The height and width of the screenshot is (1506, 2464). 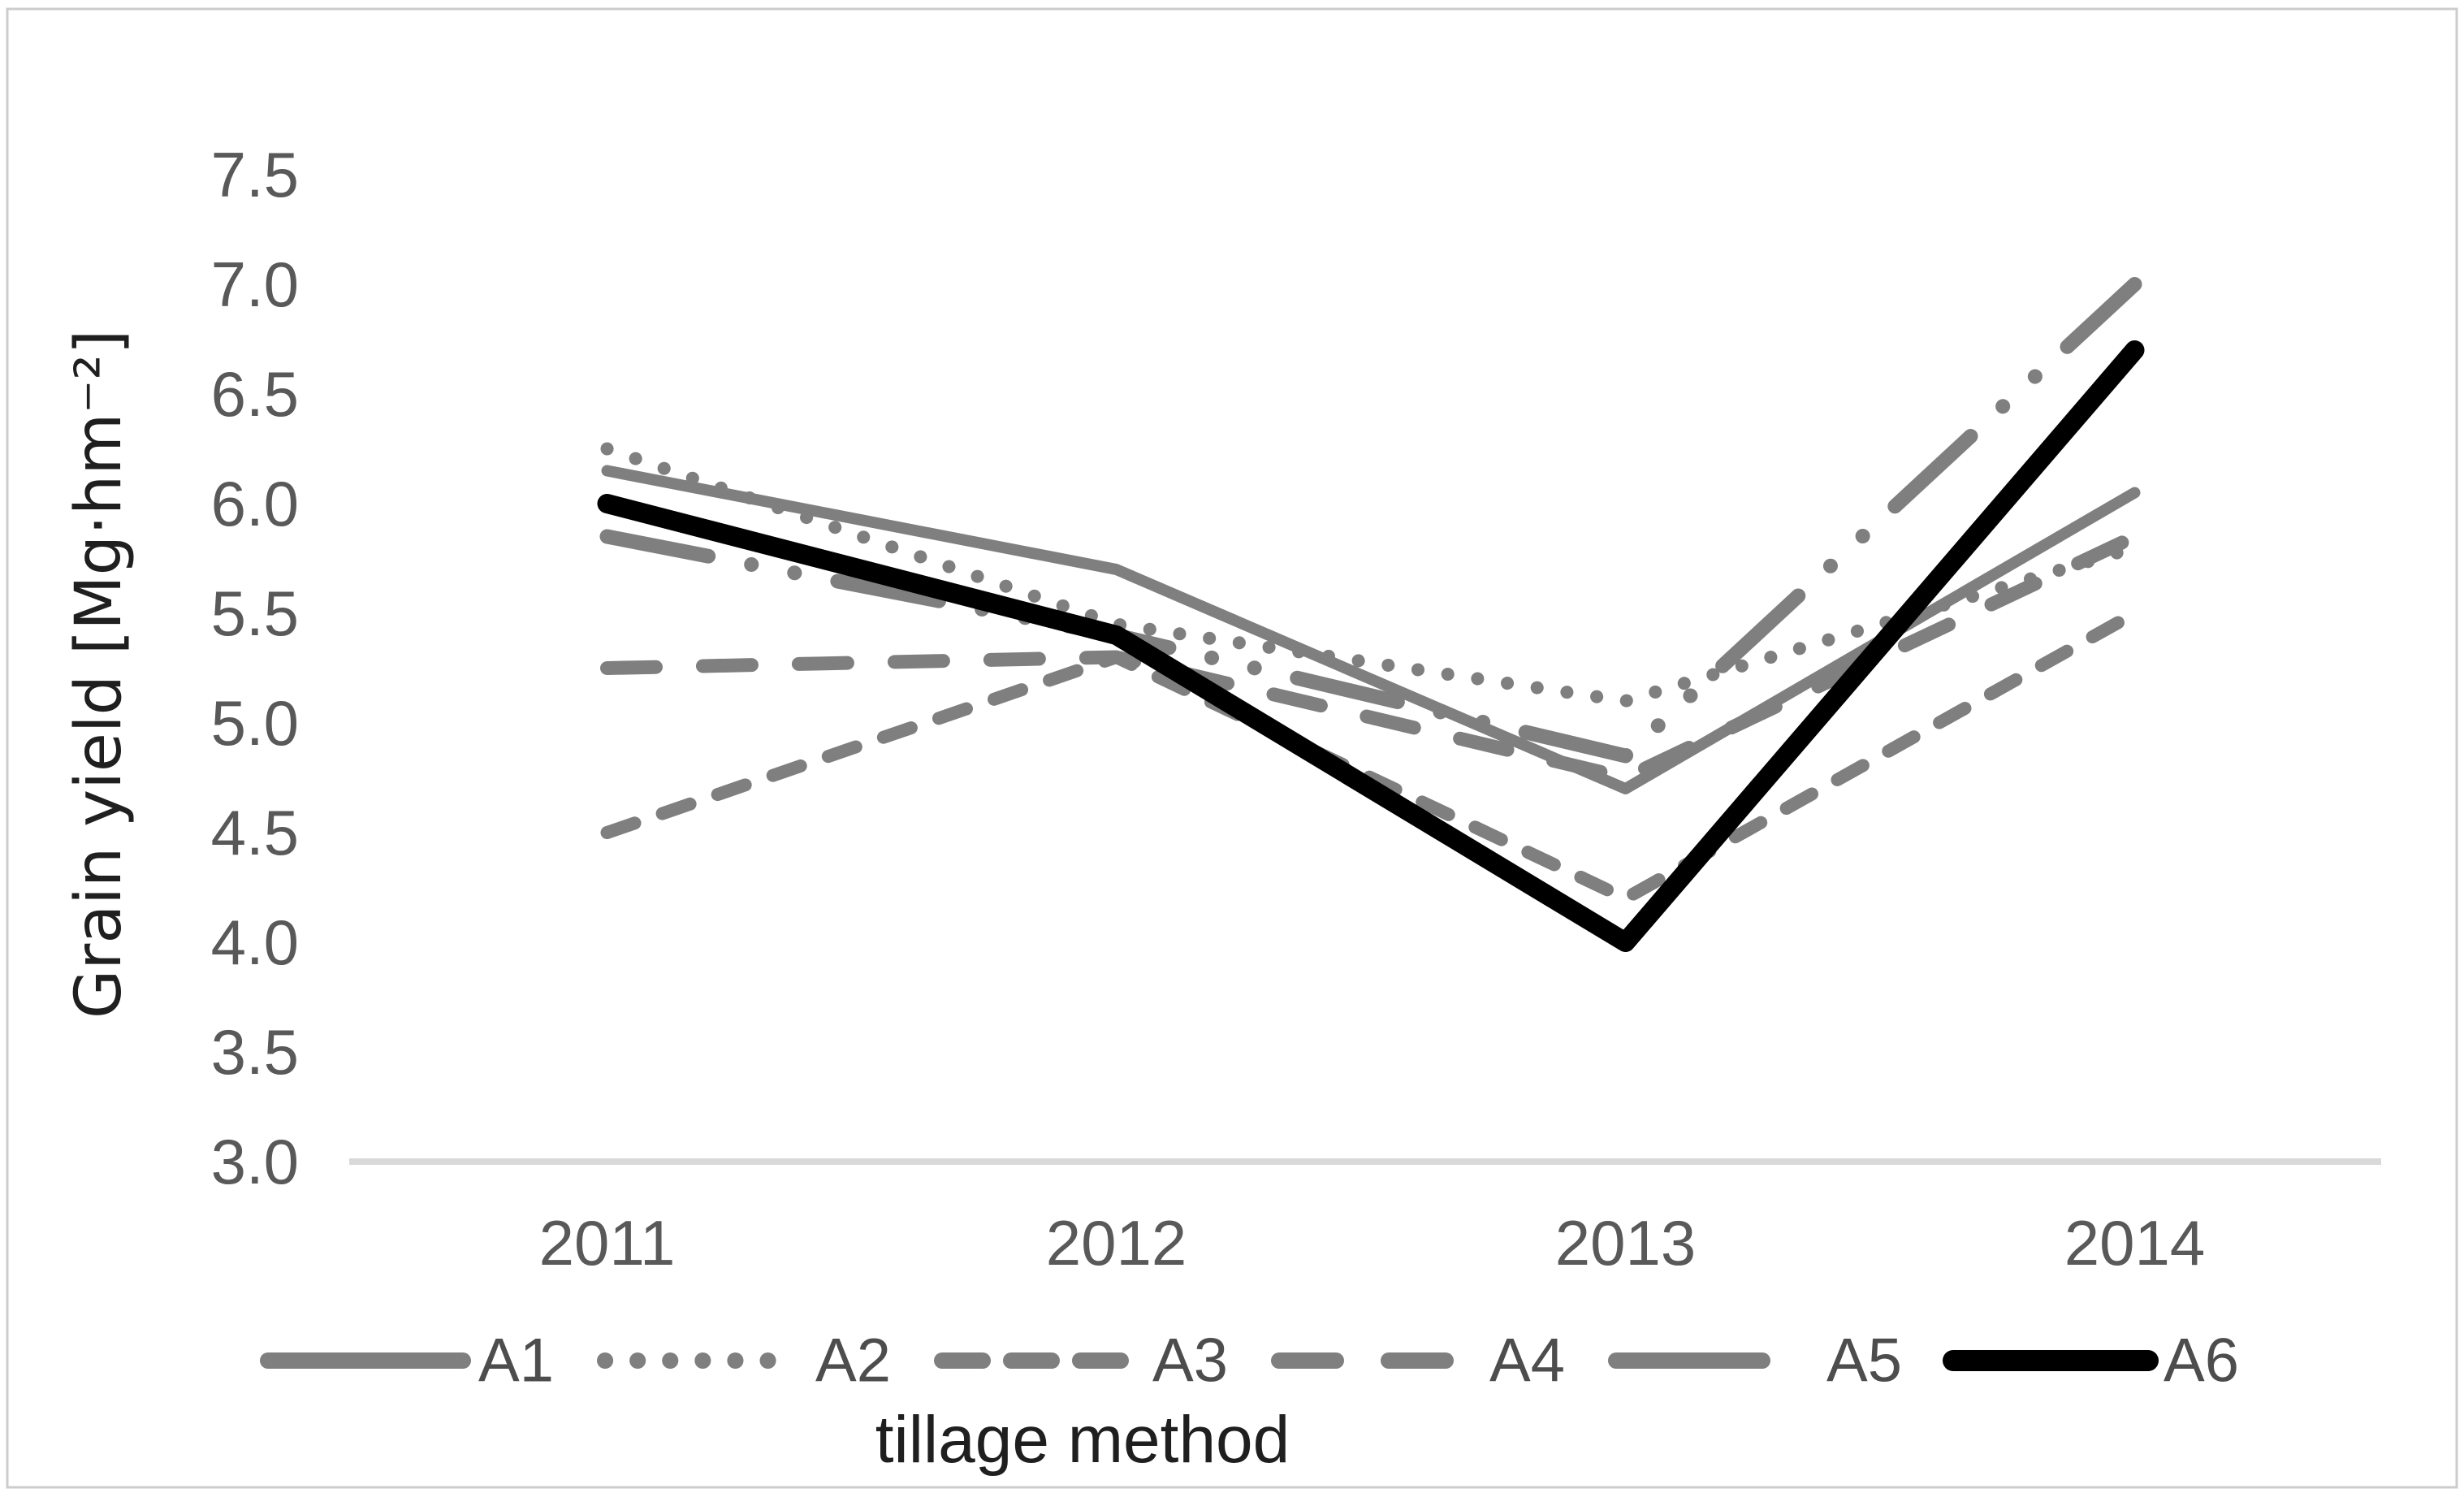 I want to click on x-tick-label: 2011, so click(x=607, y=1243).